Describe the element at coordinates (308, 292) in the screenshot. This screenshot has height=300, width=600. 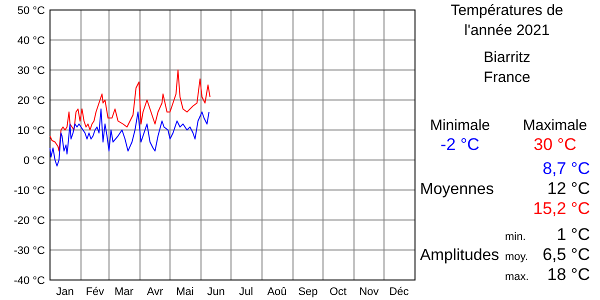
I see `x-tick-label: Sep` at that location.